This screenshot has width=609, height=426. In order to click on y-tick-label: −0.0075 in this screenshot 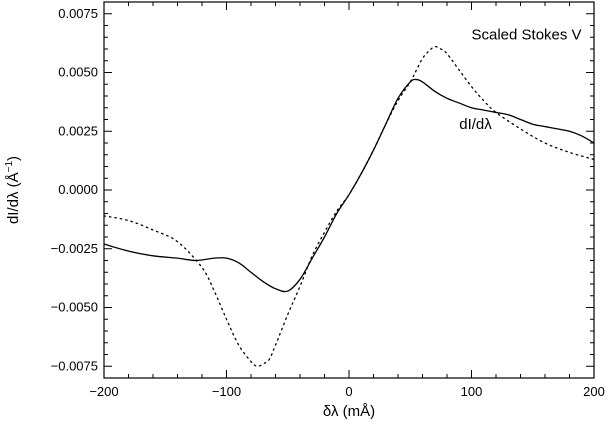, I will do `click(74, 365)`.